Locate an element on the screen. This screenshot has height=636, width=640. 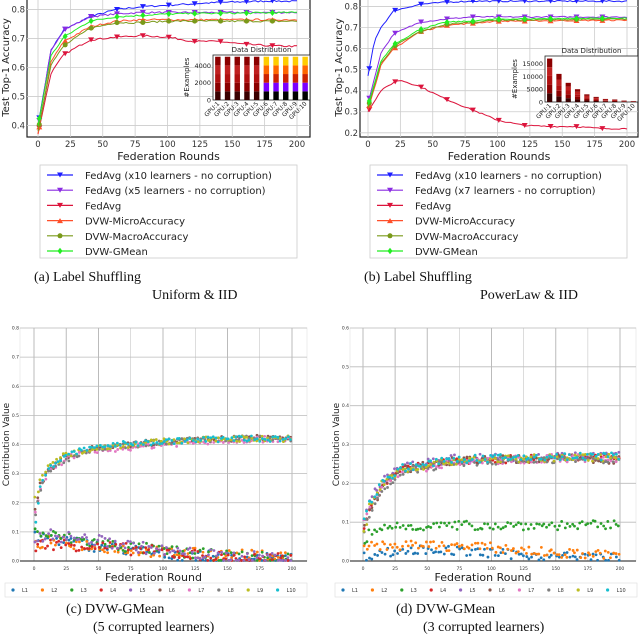
legend-box is located at coordinates (168, 211).